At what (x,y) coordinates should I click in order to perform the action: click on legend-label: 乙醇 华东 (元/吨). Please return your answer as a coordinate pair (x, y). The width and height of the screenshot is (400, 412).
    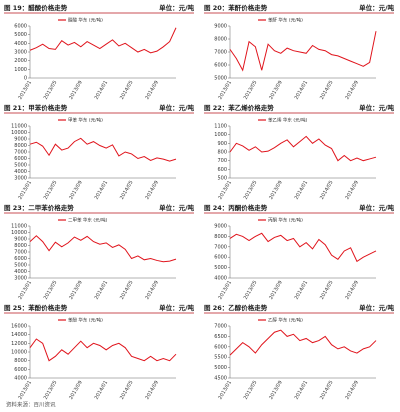
    Looking at the image, I should click on (285, 320).